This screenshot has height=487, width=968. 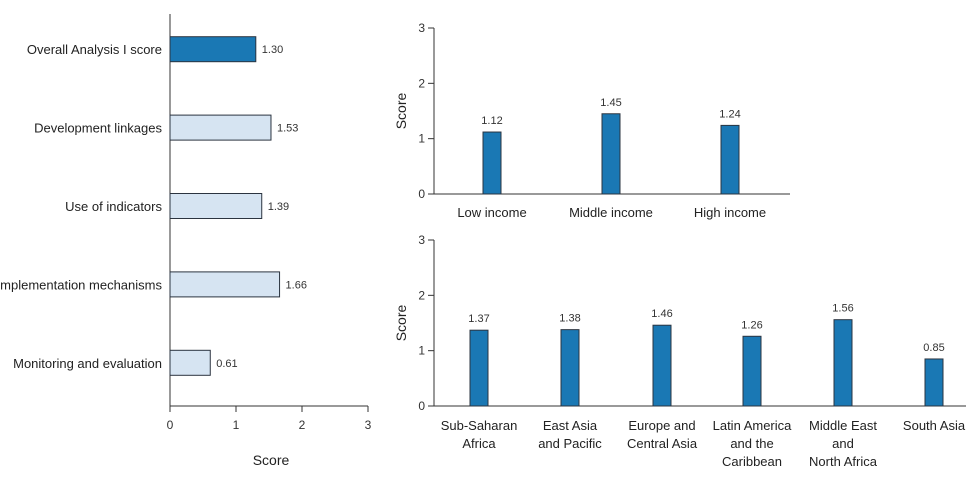 I want to click on x-tick-label: 2, so click(x=302, y=425).